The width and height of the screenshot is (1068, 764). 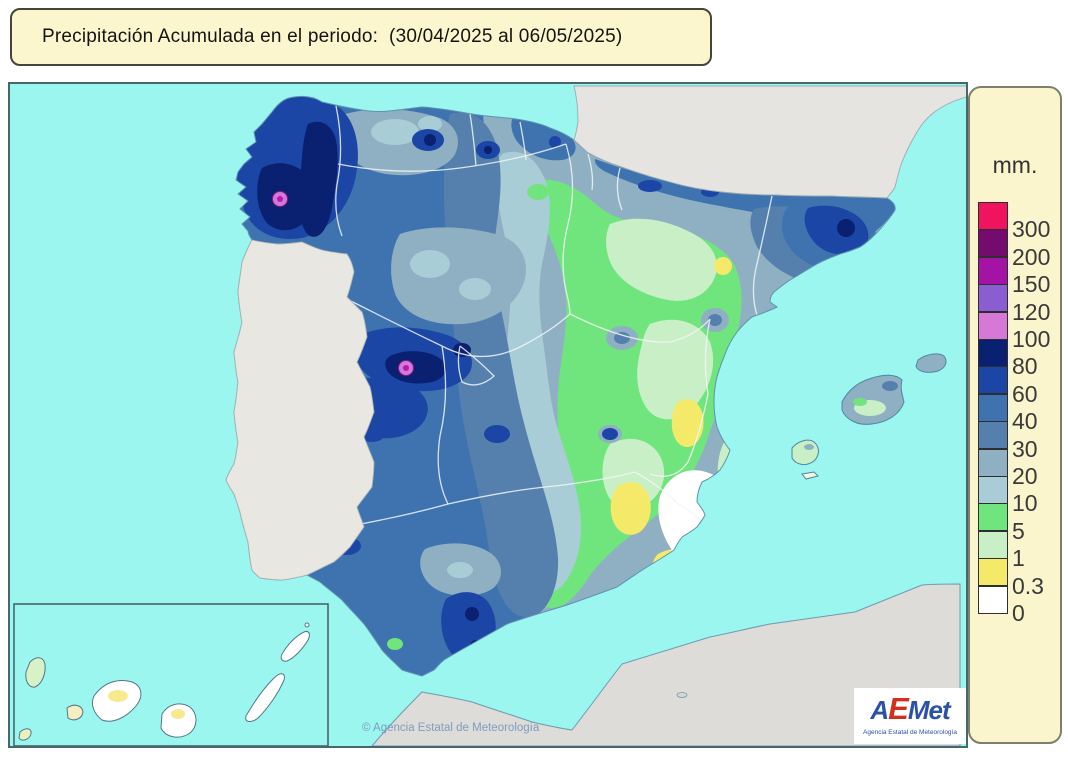 What do you see at coordinates (682, 695) in the screenshot?
I see `alboran-island` at bounding box center [682, 695].